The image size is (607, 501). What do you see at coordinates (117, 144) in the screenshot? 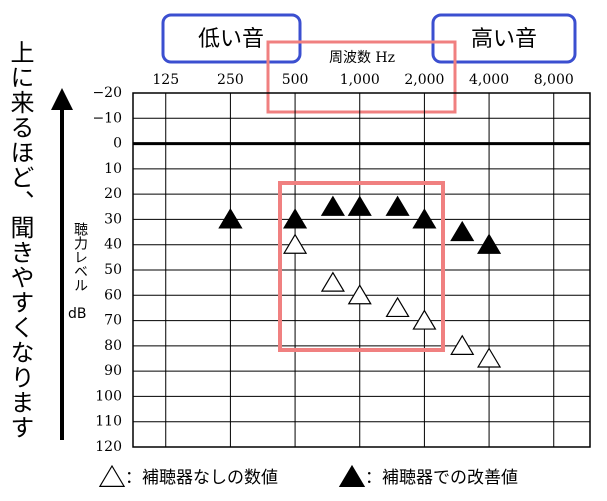
I see `y-tick-label: 0` at bounding box center [117, 144].